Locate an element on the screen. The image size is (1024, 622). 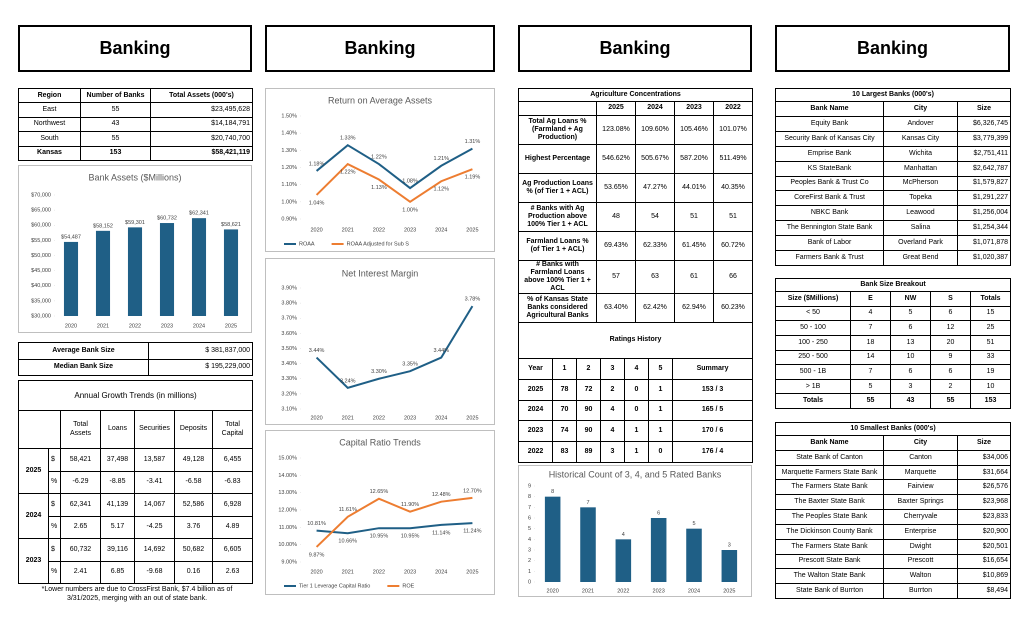
table-cell: Topeka is located at coordinates (920, 198).